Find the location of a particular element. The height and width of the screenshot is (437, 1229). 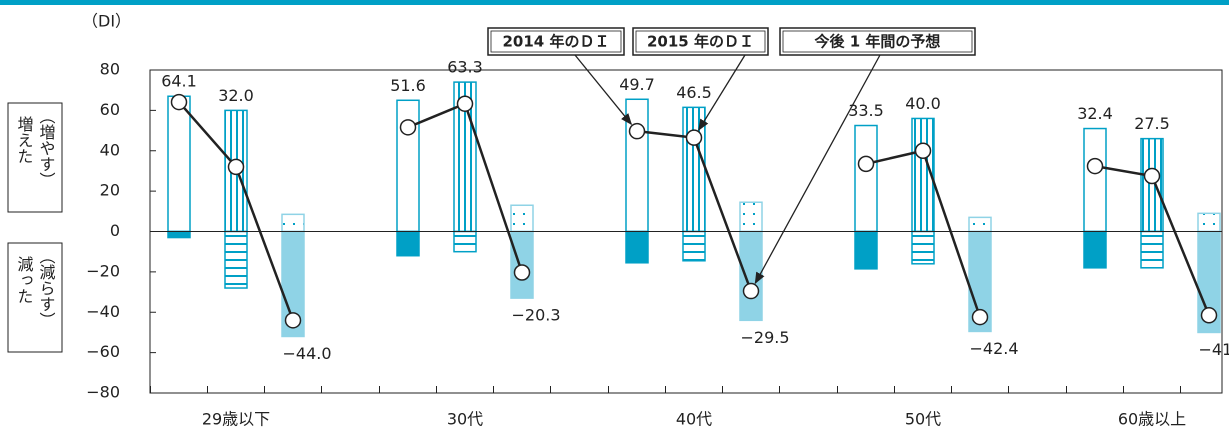

value-label: 27.5 is located at coordinates (1152, 123).